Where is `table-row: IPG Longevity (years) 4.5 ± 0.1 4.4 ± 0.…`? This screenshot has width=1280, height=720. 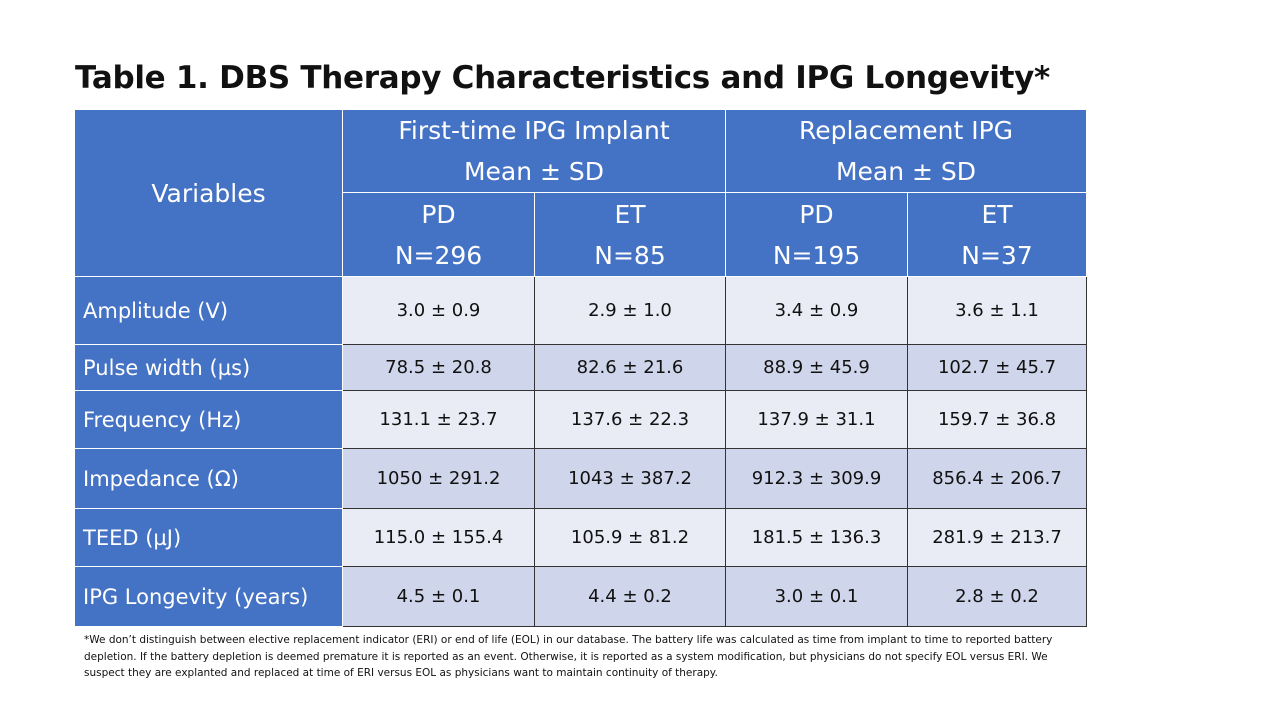 table-row: IPG Longevity (years) 4.5 ± 0.1 4.4 ± 0.… is located at coordinates (581, 596).